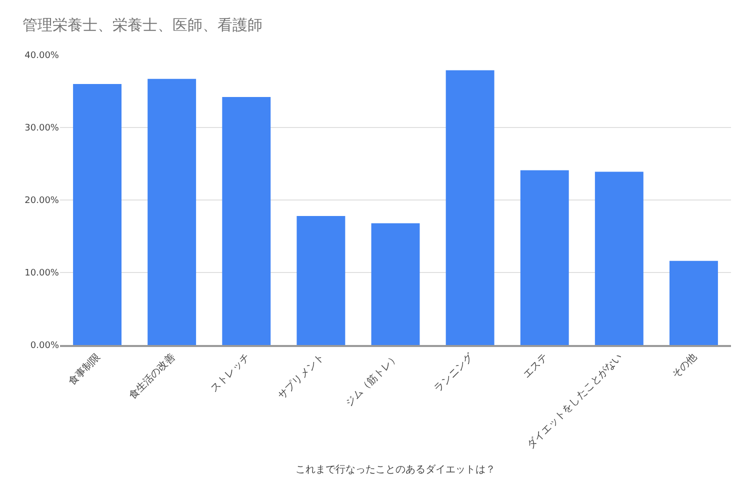 The image size is (751, 485). I want to click on x-tick-label: ランニング, so click(454, 372).